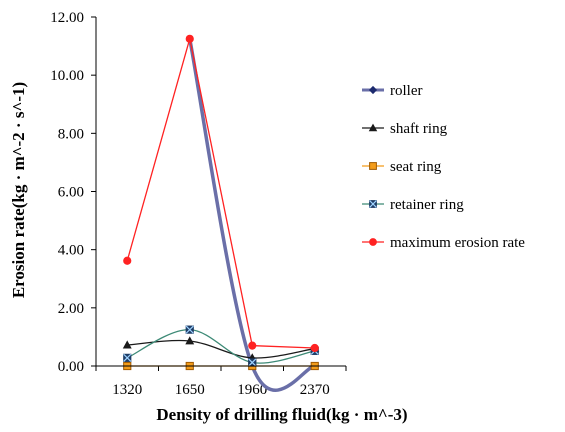 Image resolution: width=565 pixels, height=432 pixels. I want to click on legend-label: maximum erosion rate, so click(457, 243).